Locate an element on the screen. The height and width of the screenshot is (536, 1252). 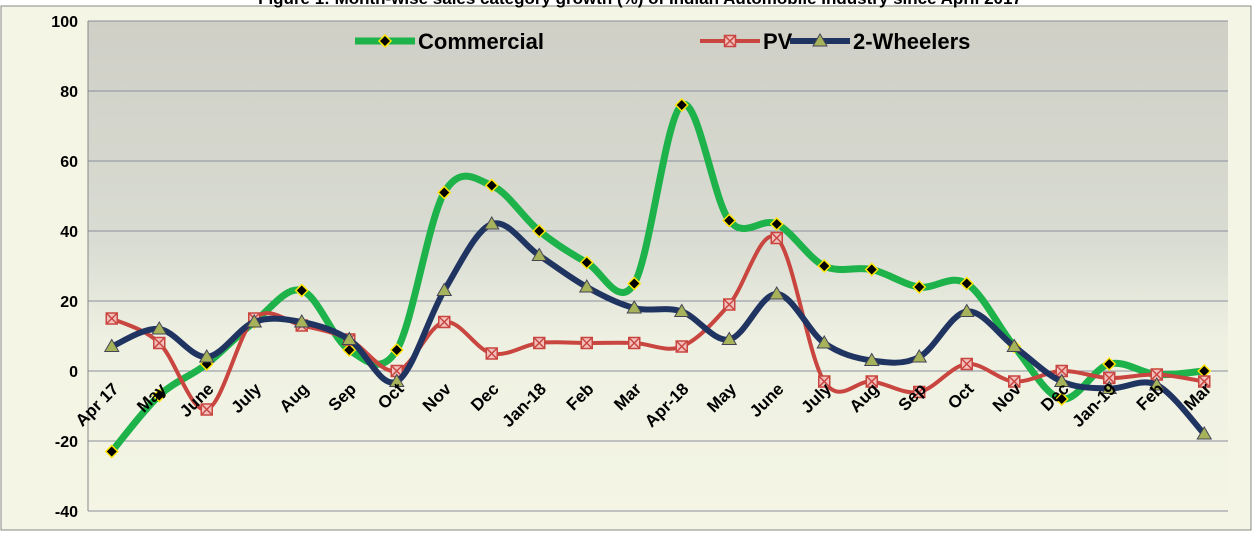
y-tick-label: 20 is located at coordinates (69, 302).